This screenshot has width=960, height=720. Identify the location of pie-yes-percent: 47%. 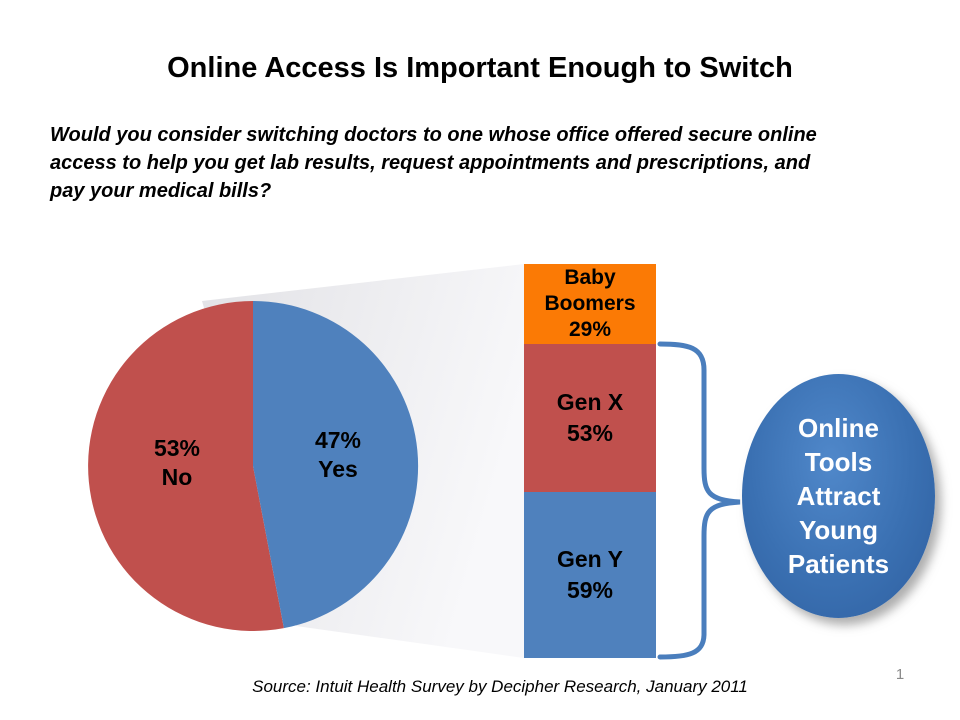
(338, 440).